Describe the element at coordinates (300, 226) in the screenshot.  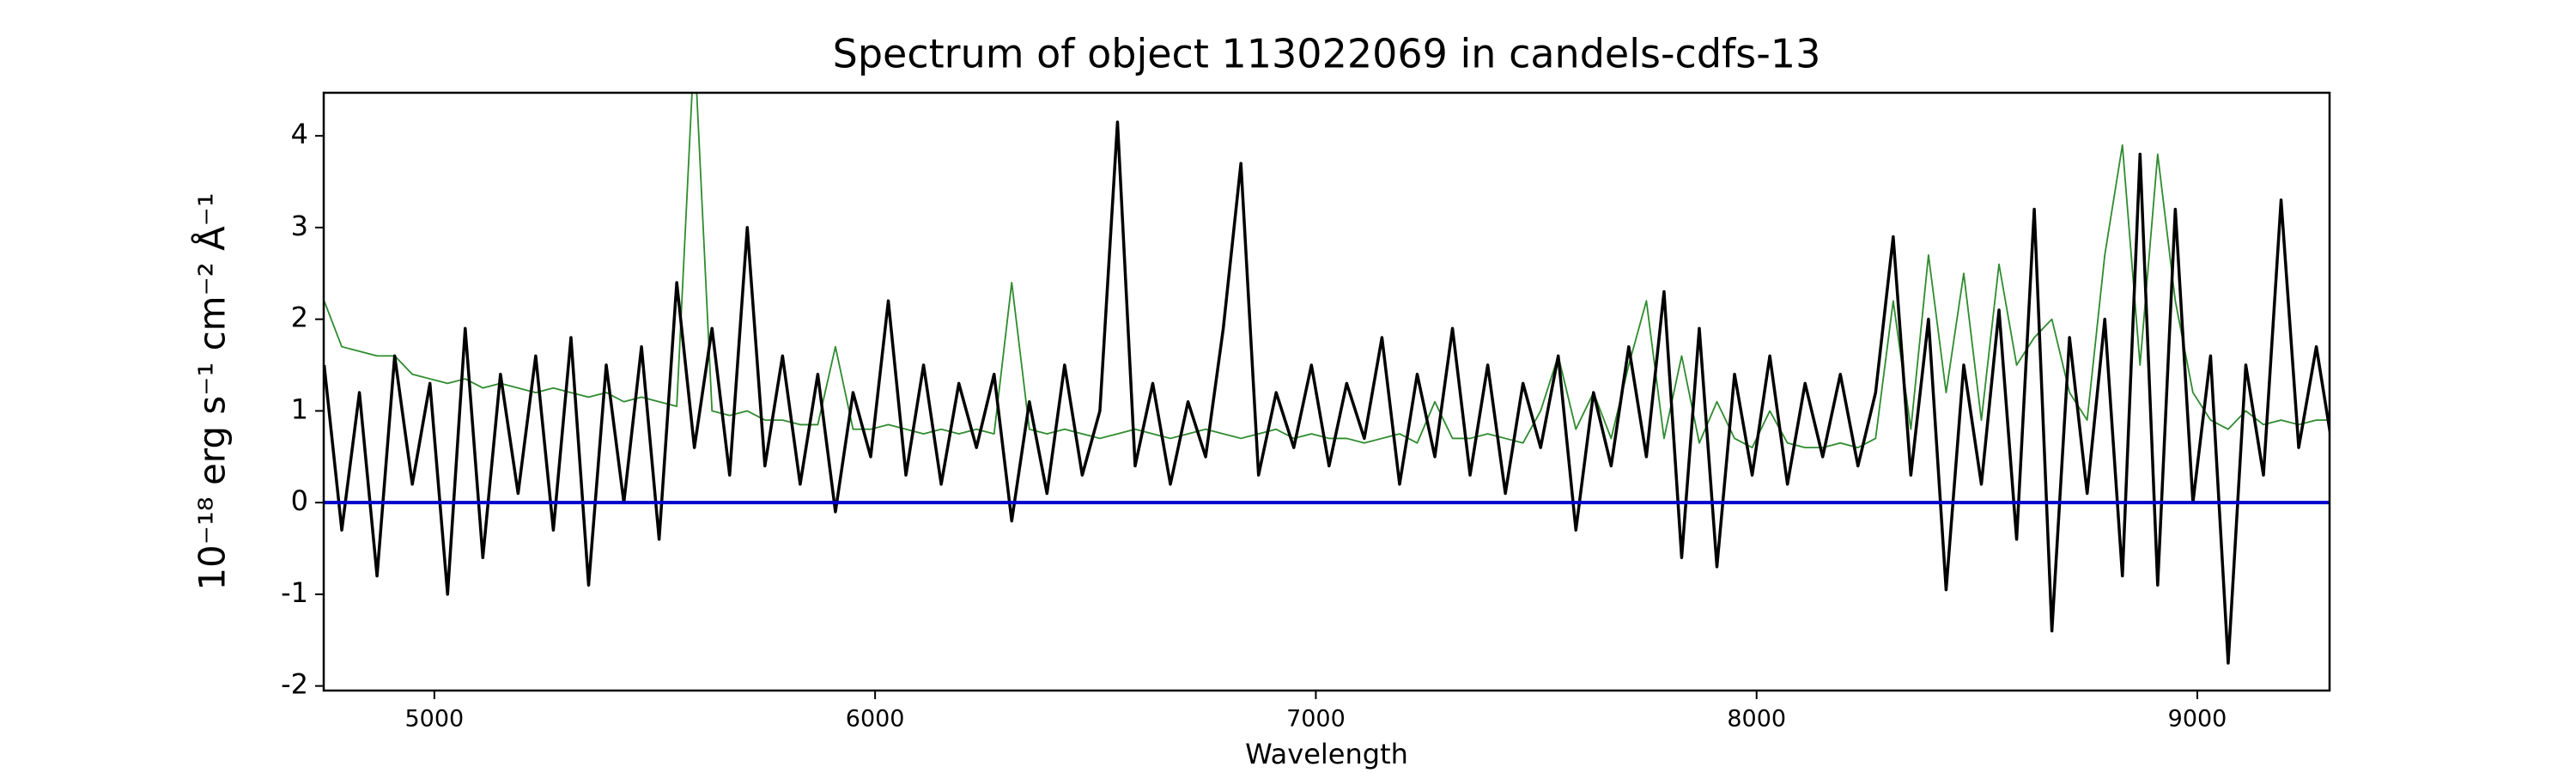
I see `y-tick-label: 3` at that location.